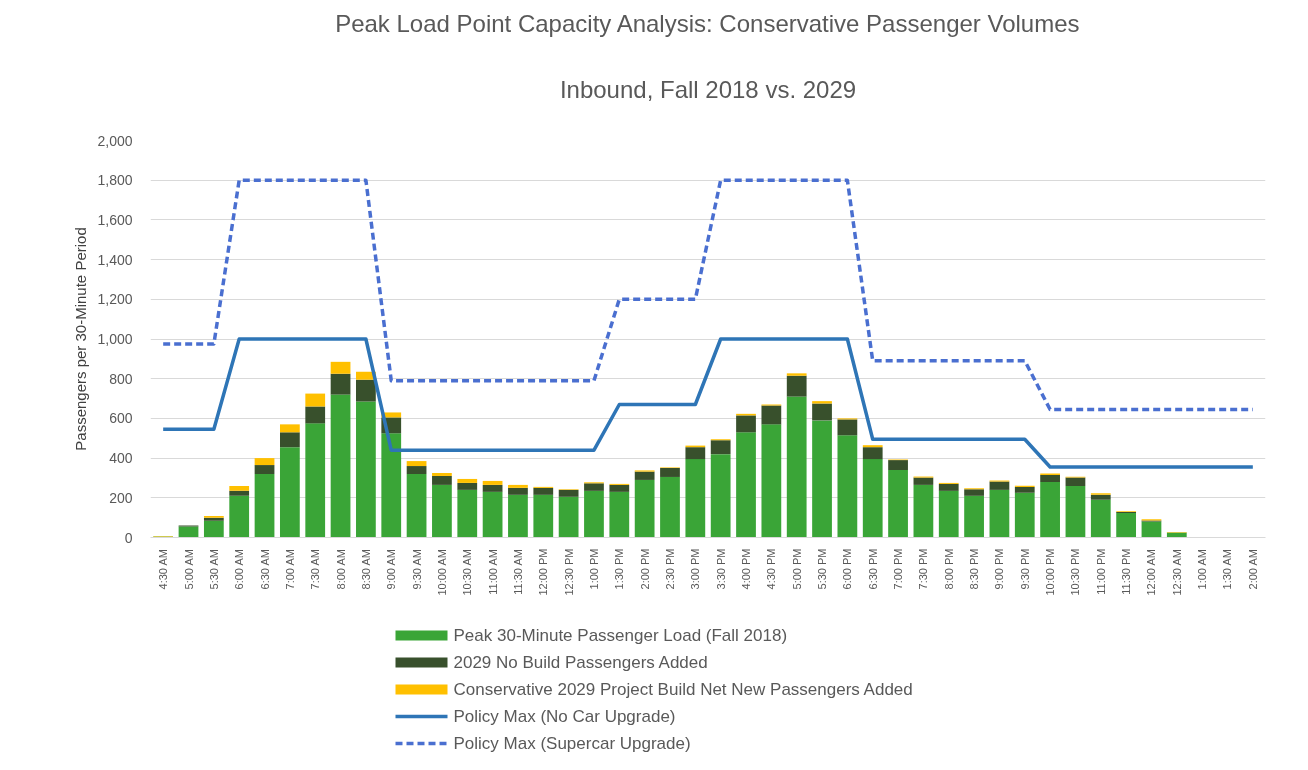 Image resolution: width=1308 pixels, height=770 pixels. Describe the element at coordinates (707, 23) in the screenshot. I see `chart-title: Peak Load Point Capacity Analysis: Conservative Passenger Volumes` at that location.